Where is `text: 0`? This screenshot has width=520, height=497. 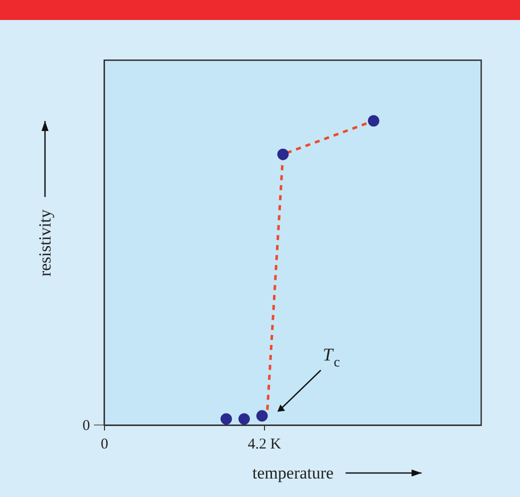
text: 0 is located at coordinates (86, 426).